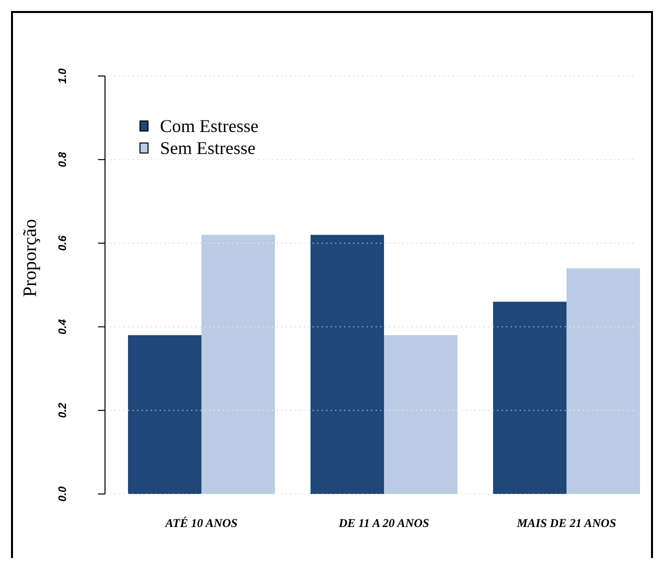 The width and height of the screenshot is (664, 566). Describe the element at coordinates (63, 75) in the screenshot. I see `y-tick-label: 1.0` at that location.